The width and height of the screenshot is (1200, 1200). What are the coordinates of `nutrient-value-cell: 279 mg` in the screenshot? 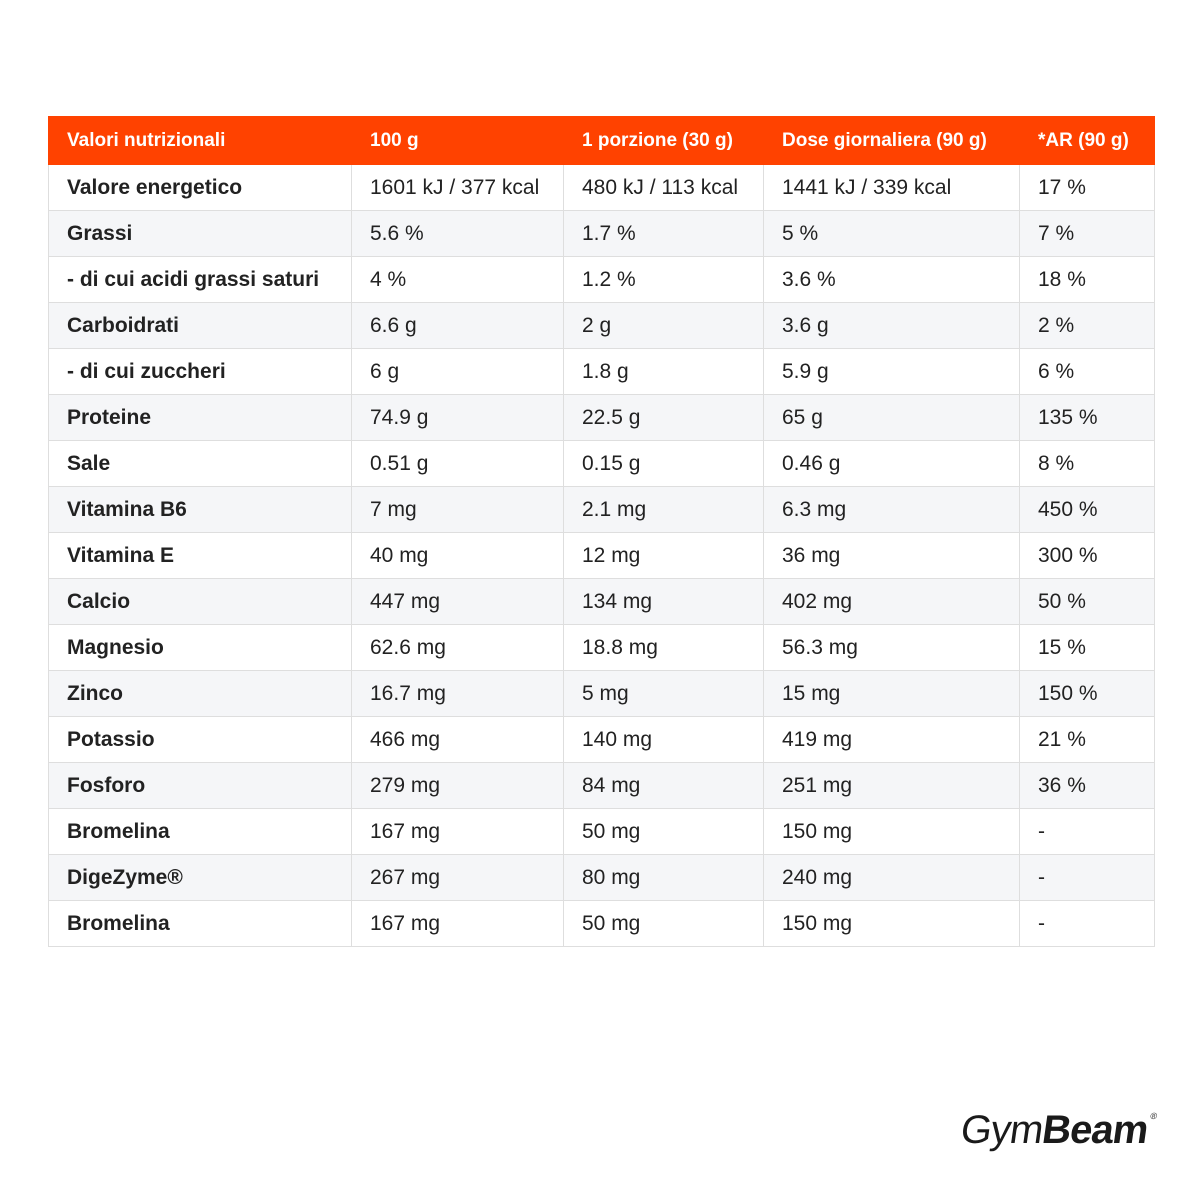 It's located at (457, 785).